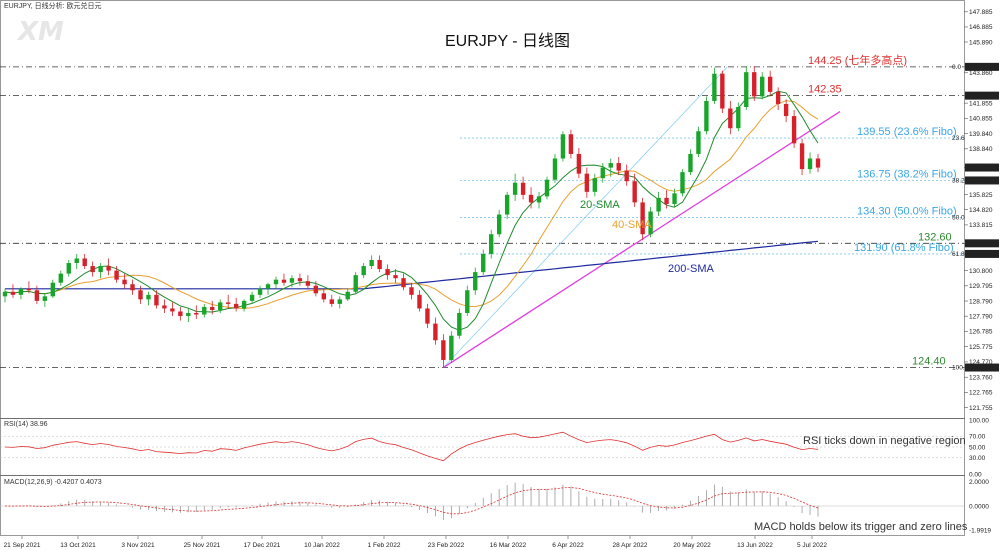 The height and width of the screenshot is (550, 1000). What do you see at coordinates (979, 181) in the screenshot?
I see `level-price-tag-text: 136.750` at bounding box center [979, 181].